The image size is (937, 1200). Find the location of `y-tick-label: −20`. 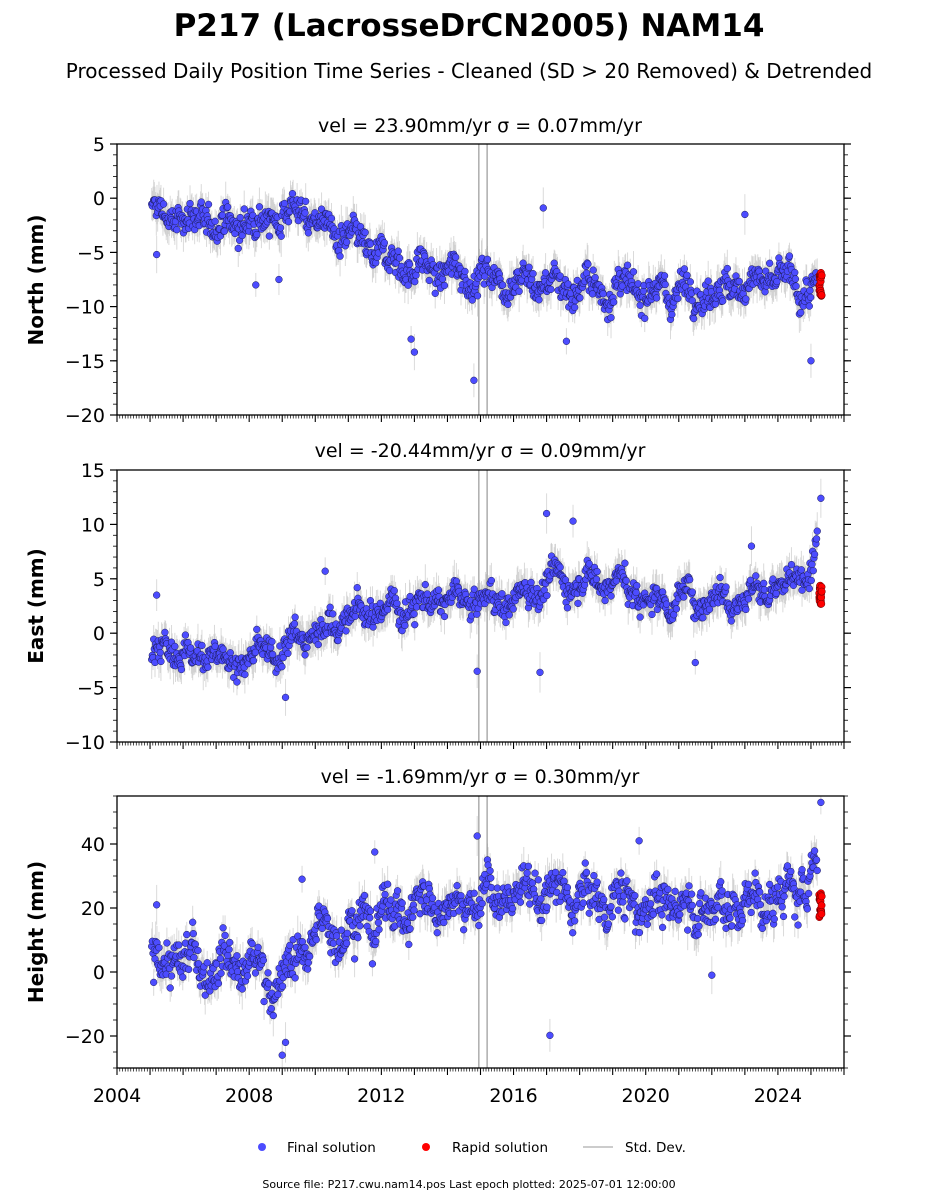

y-tick-label: −20 is located at coordinates (85, 416).